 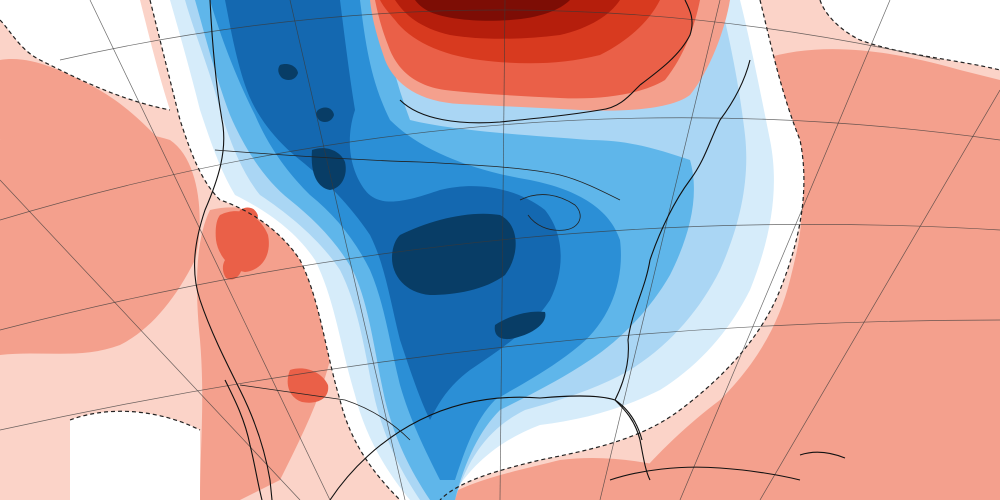 What do you see at coordinates (272, 305) in the screenshot?
I see `western-warm-pockets` at bounding box center [272, 305].